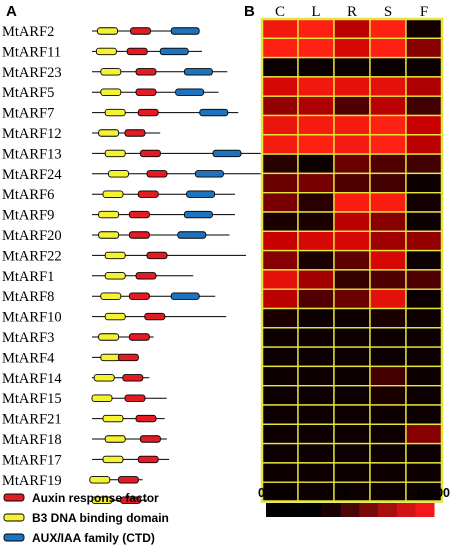 This screenshot has height=550, width=454. I want to click on gene-name: MtARF21, so click(32, 420).